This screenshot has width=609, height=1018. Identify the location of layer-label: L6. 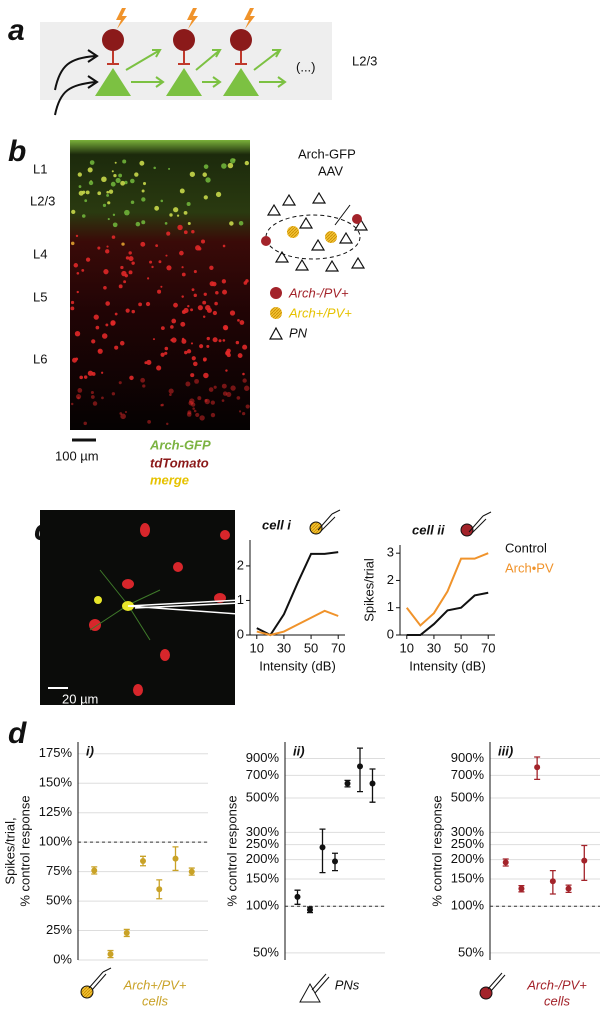
(40, 358).